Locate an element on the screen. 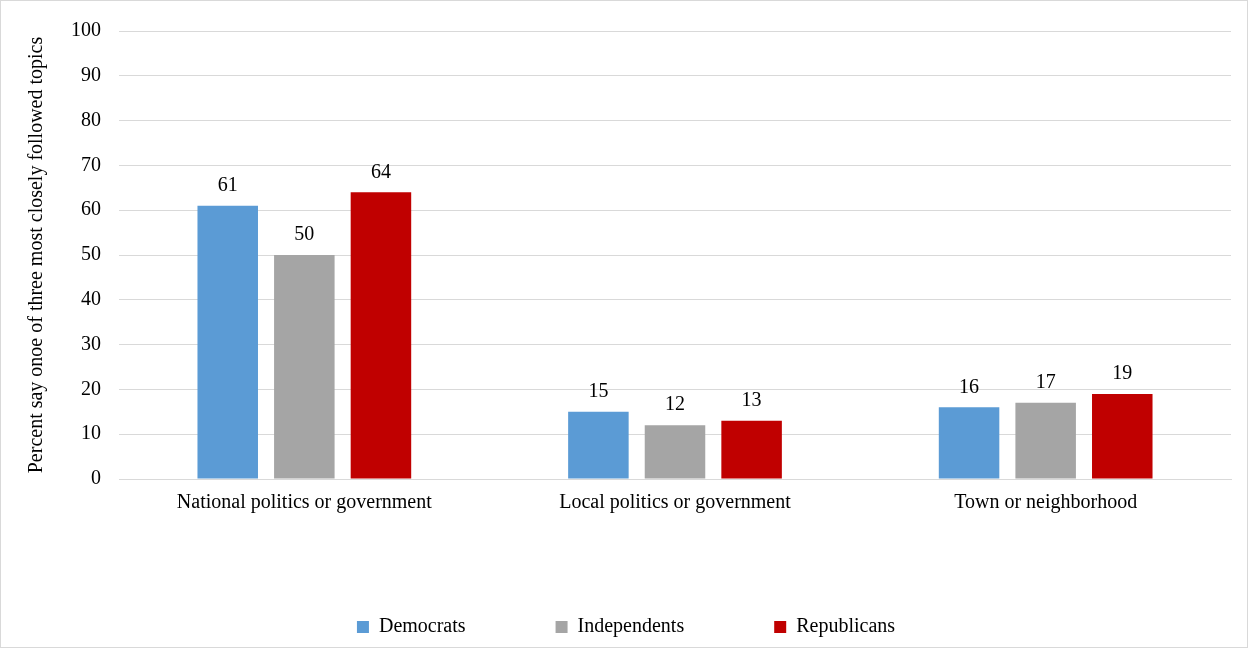 Image resolution: width=1248 pixels, height=648 pixels. y-tick-label: 70 is located at coordinates (91, 163).